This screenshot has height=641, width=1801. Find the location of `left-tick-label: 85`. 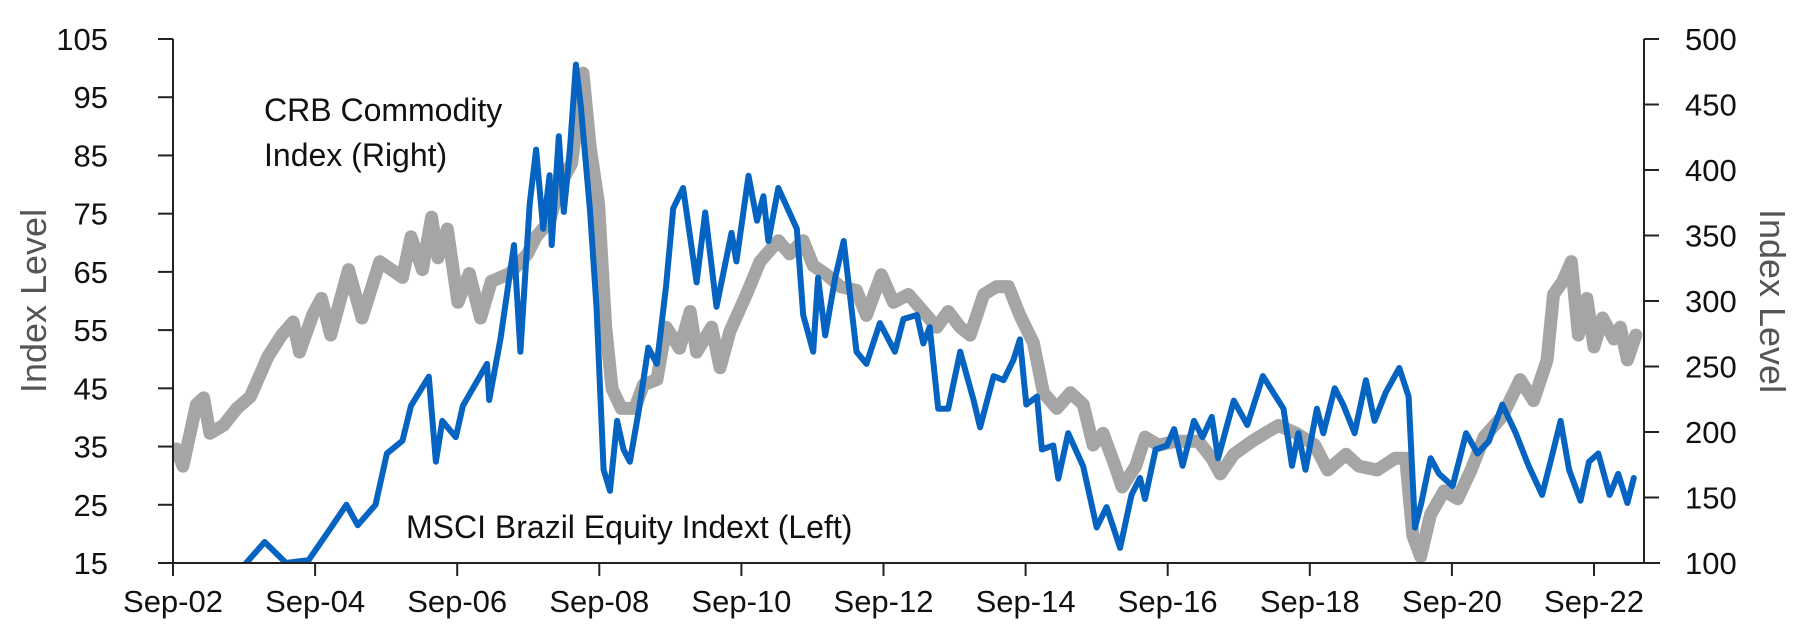

left-tick-label: 85 is located at coordinates (91, 155).